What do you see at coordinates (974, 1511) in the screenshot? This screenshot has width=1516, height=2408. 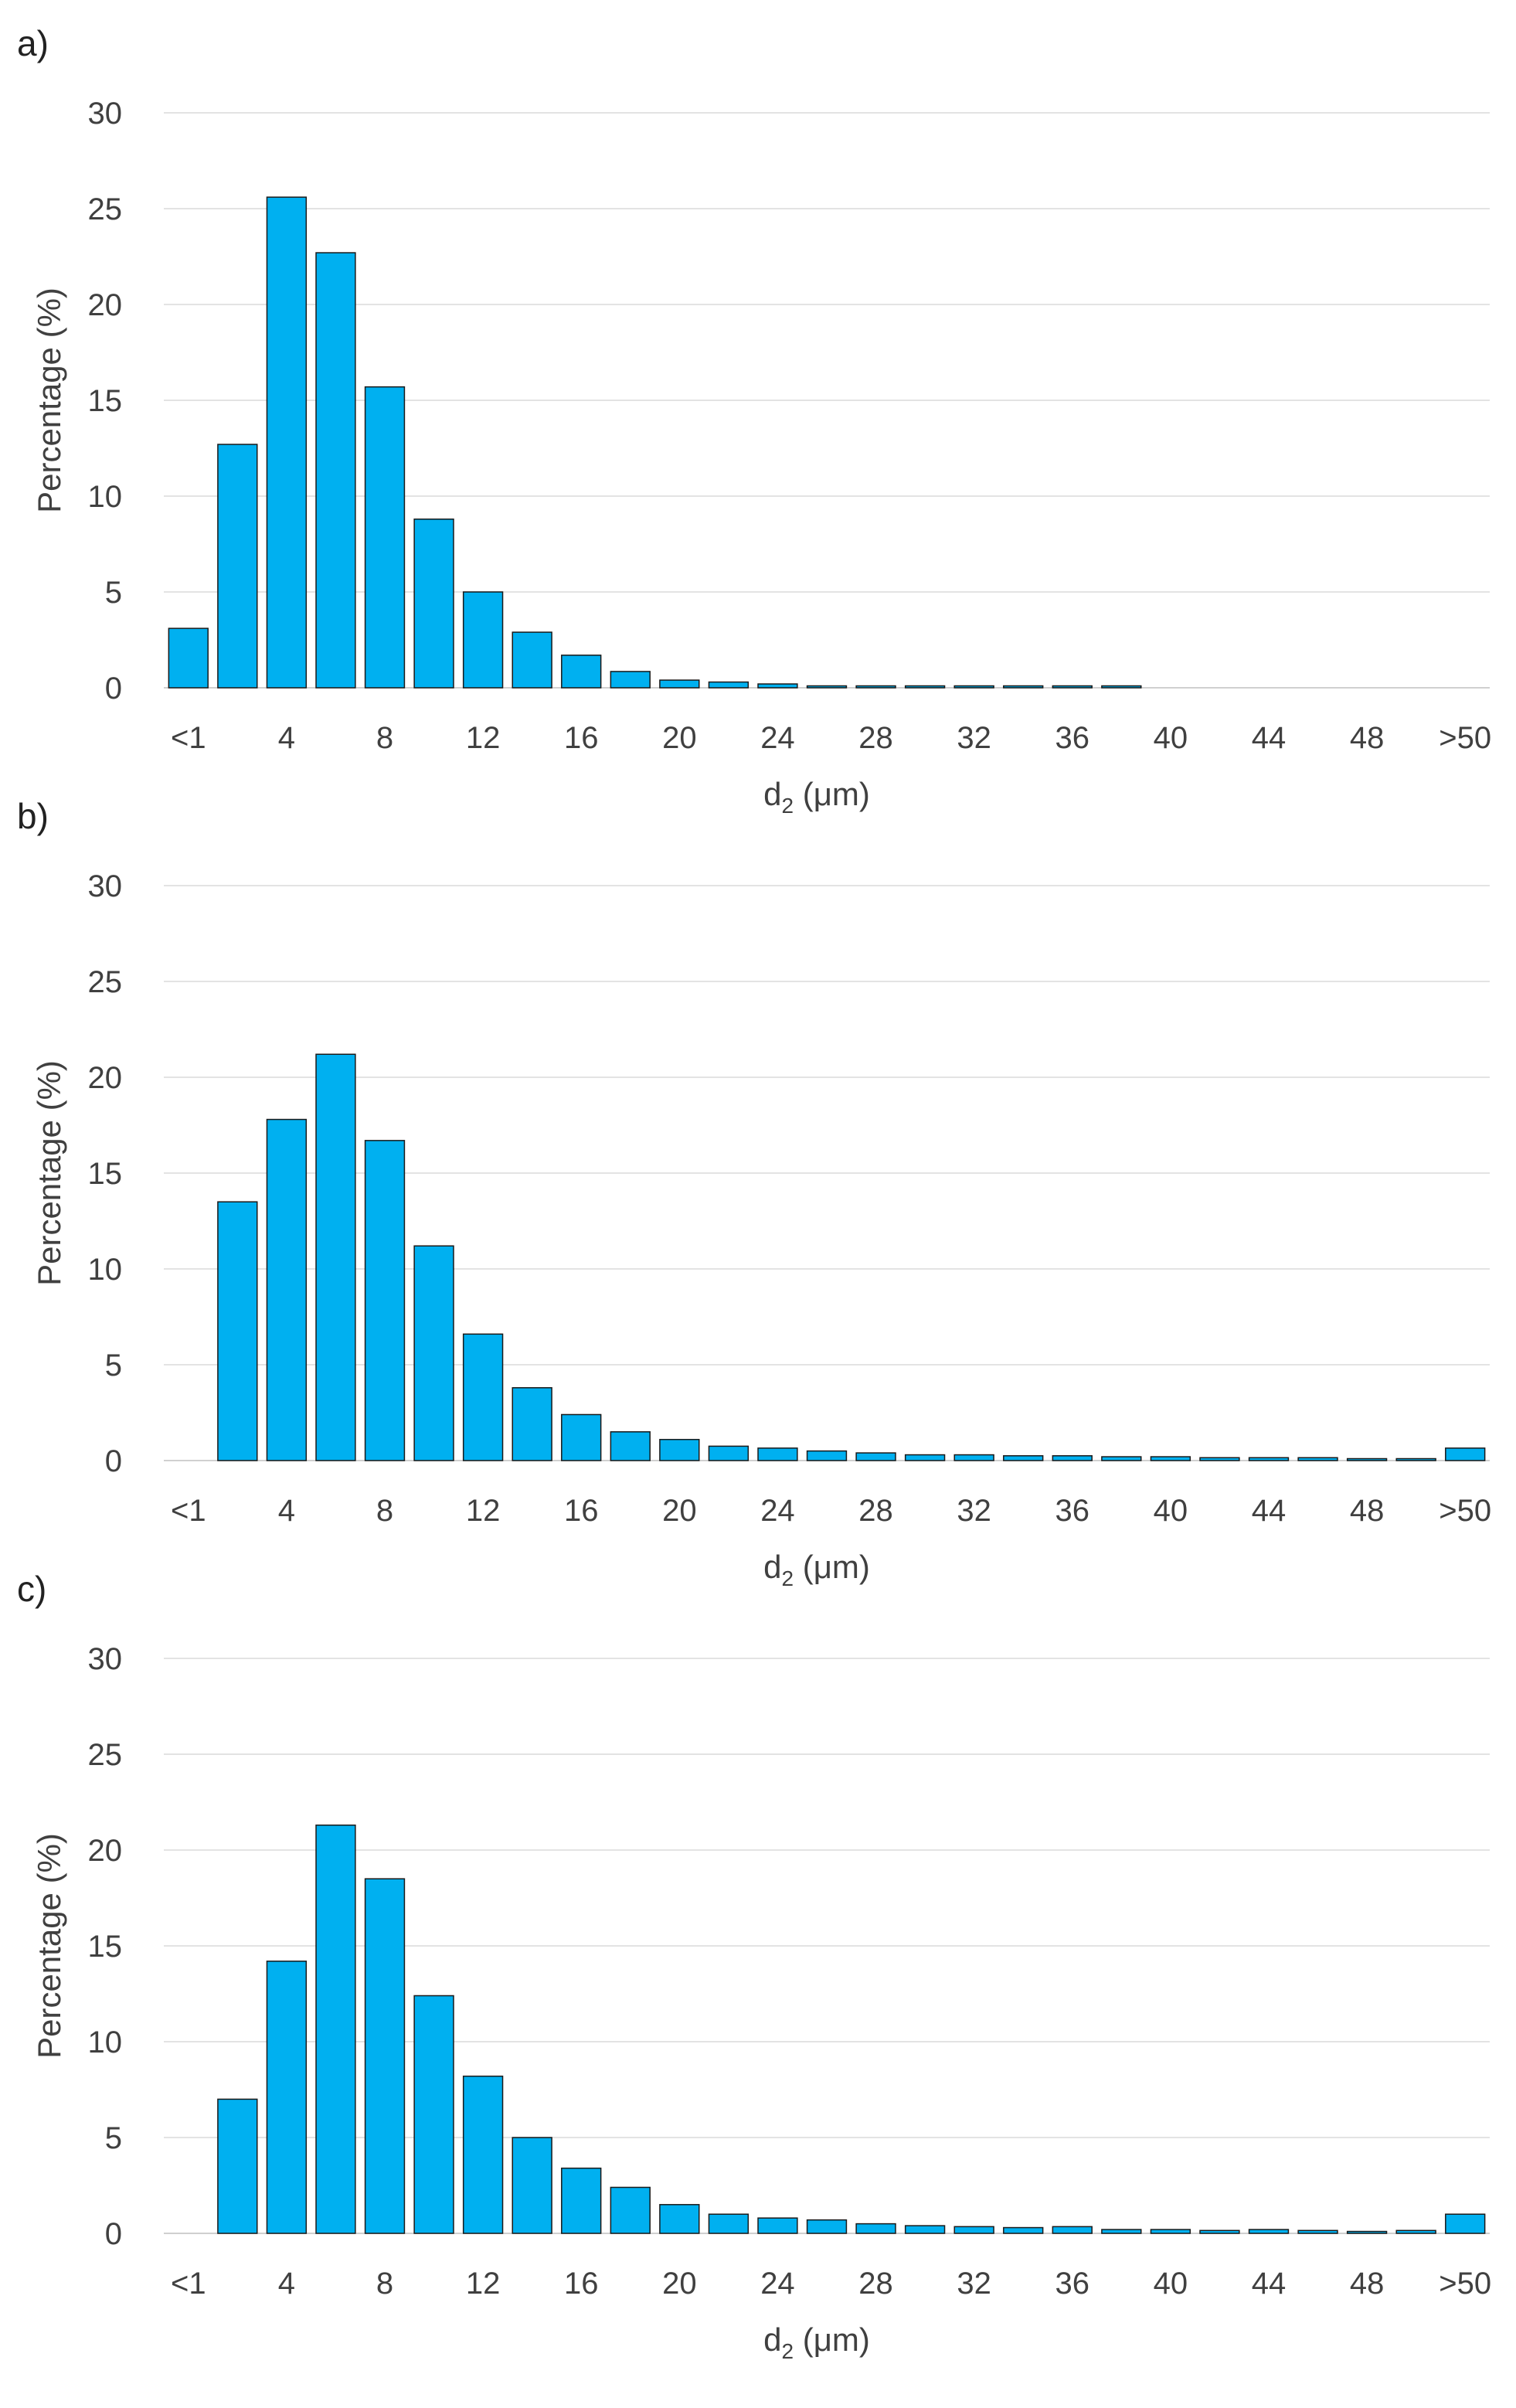 I see `x-tick-label: 32` at bounding box center [974, 1511].